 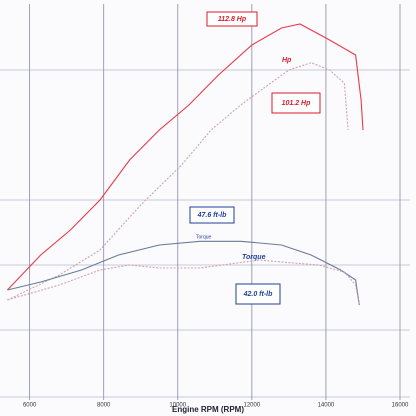 I want to click on x-axis-label: Engine RPM (RPM), so click(x=208, y=409).